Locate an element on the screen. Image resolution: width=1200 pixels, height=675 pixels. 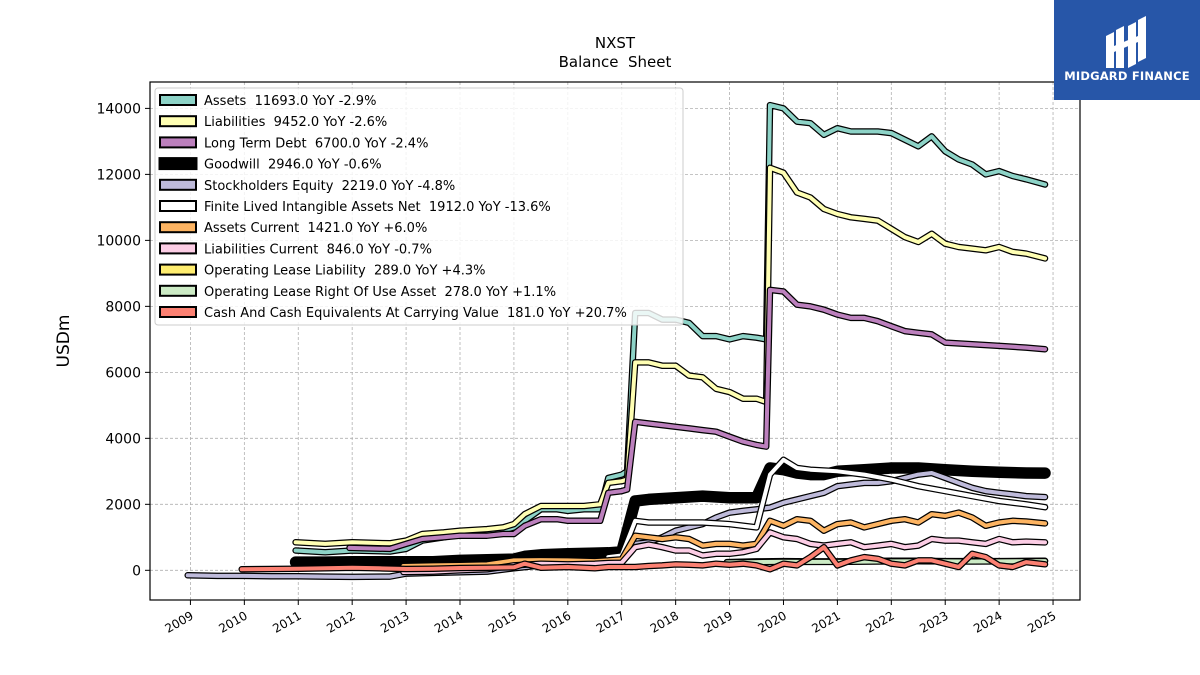
x-tick-label: 2018 is located at coordinates (664, 621).